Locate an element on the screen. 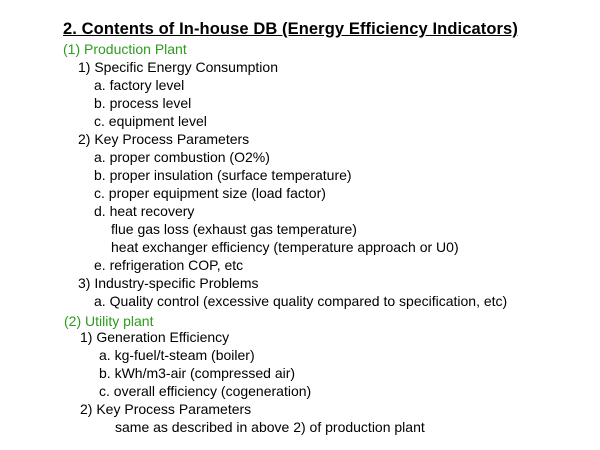 This screenshot has width=600, height=450. section-heading-utility-plant: (2) Utility plant is located at coordinates (109, 321).